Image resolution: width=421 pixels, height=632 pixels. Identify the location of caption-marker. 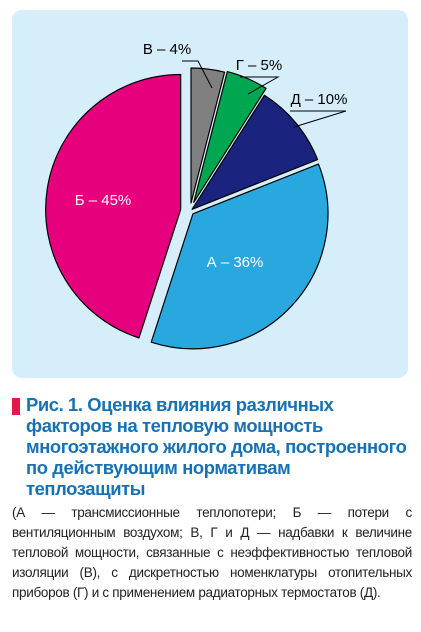
(16, 406).